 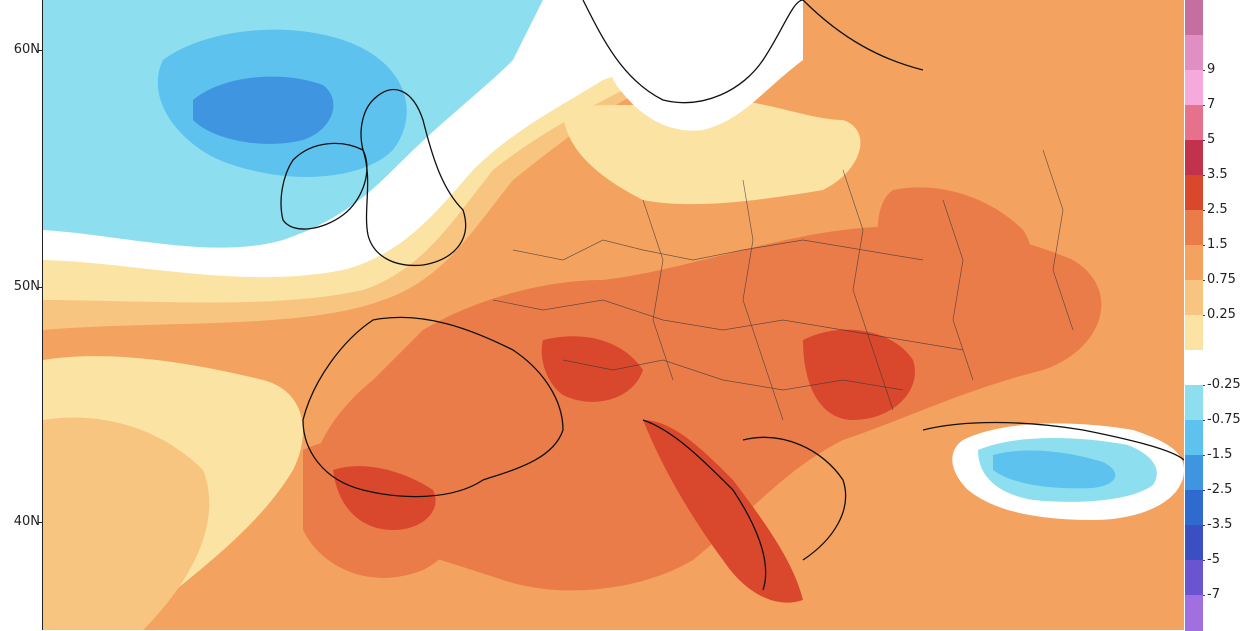 I want to click on latitude-tick-50n, so click(x=40, y=287).